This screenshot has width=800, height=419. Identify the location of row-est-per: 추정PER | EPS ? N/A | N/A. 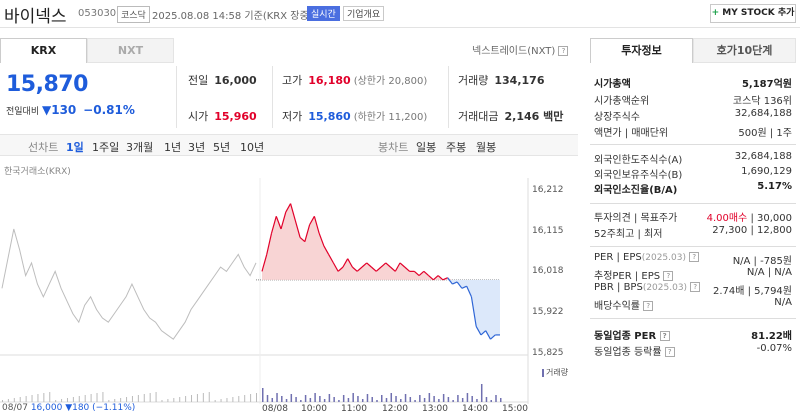
(693, 274).